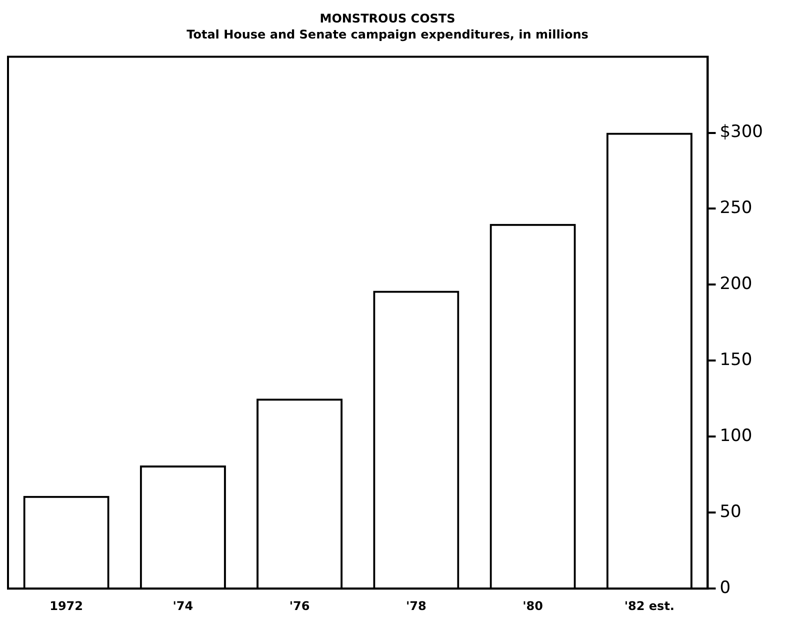 The image size is (787, 625). I want to click on y-tick-label: 50, so click(731, 512).